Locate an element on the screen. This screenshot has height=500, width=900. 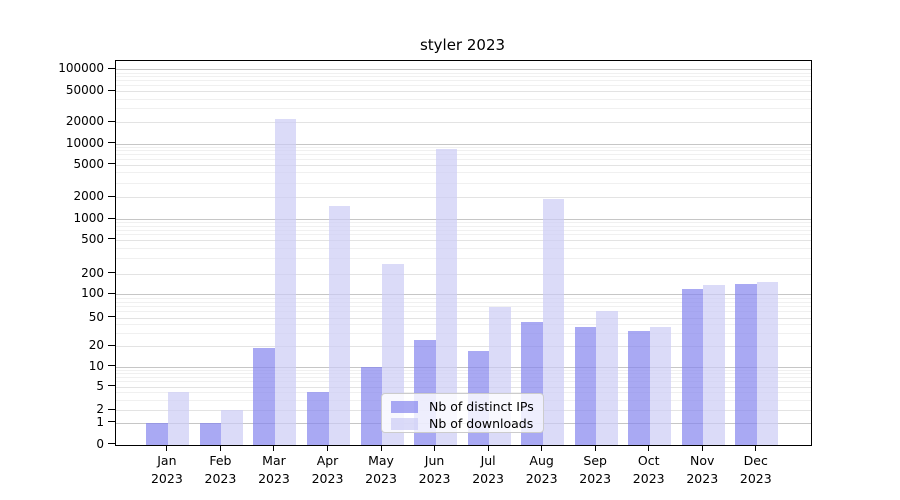
x-tick-label: Apr 2023 is located at coordinates (327, 469).